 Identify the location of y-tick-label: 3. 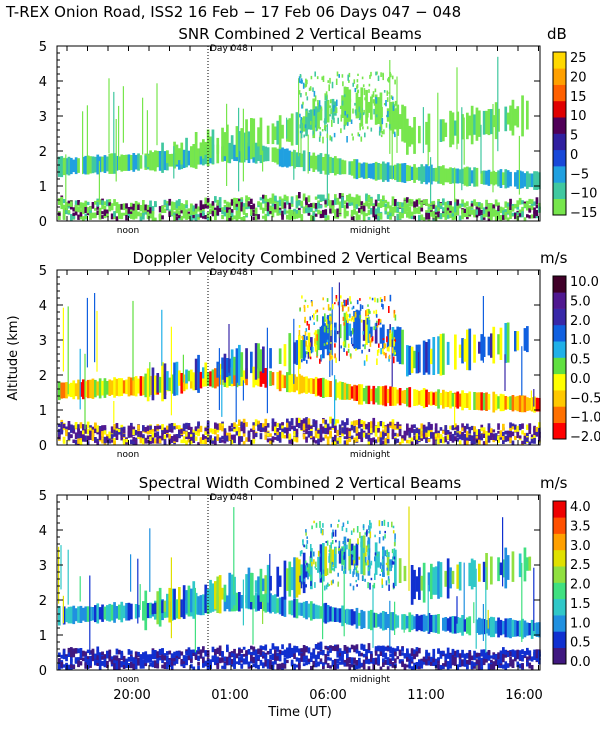
(43, 341).